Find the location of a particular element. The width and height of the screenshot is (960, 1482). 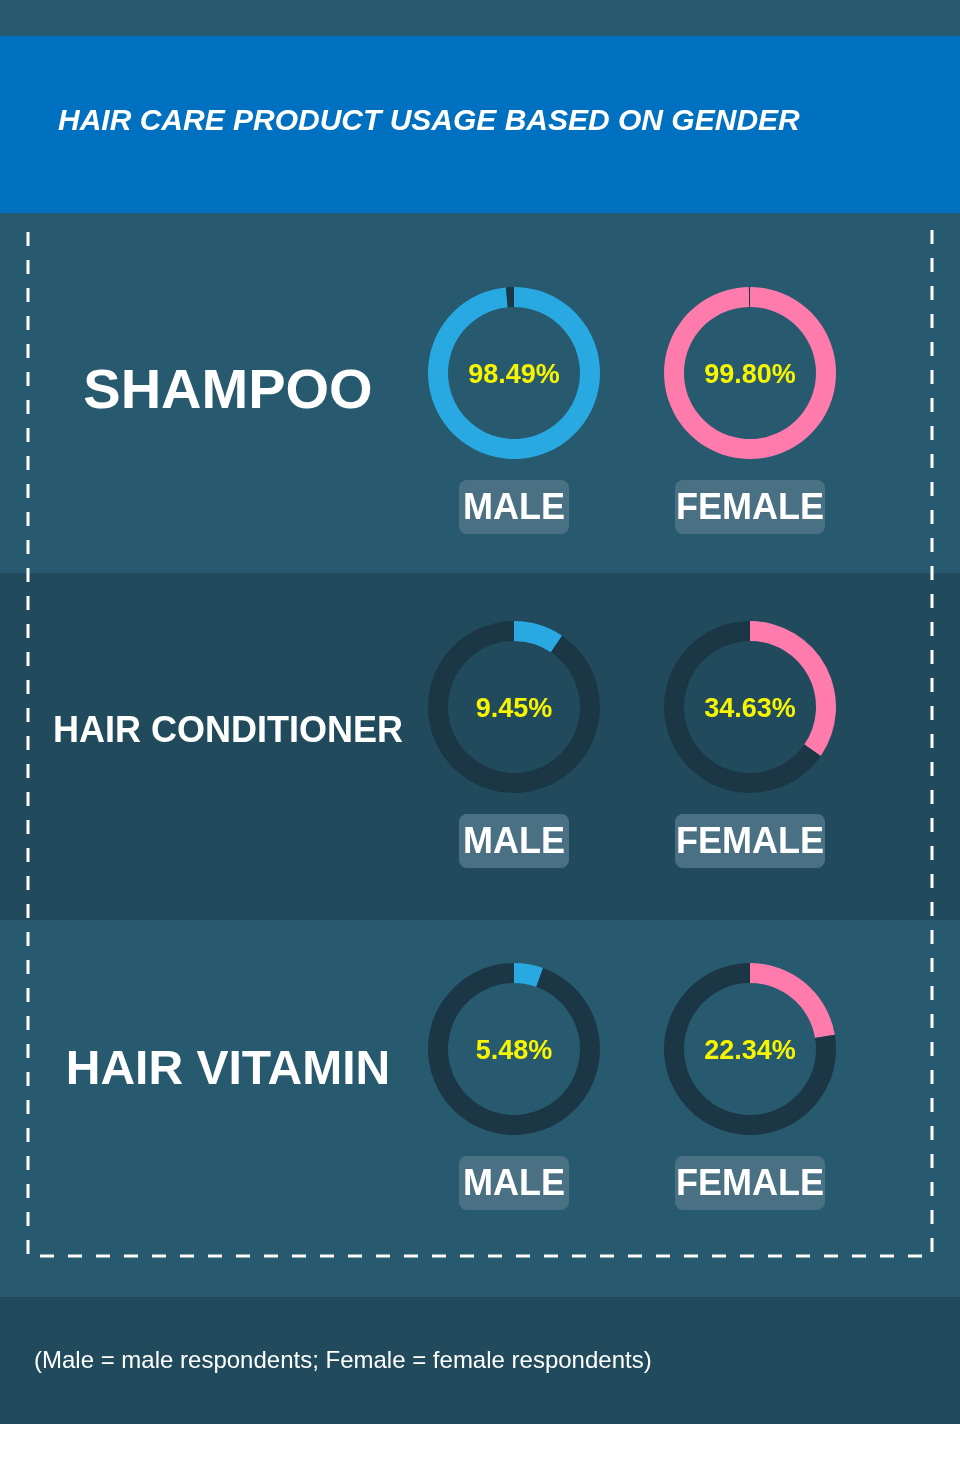

text: 22.34% is located at coordinates (750, 1050).